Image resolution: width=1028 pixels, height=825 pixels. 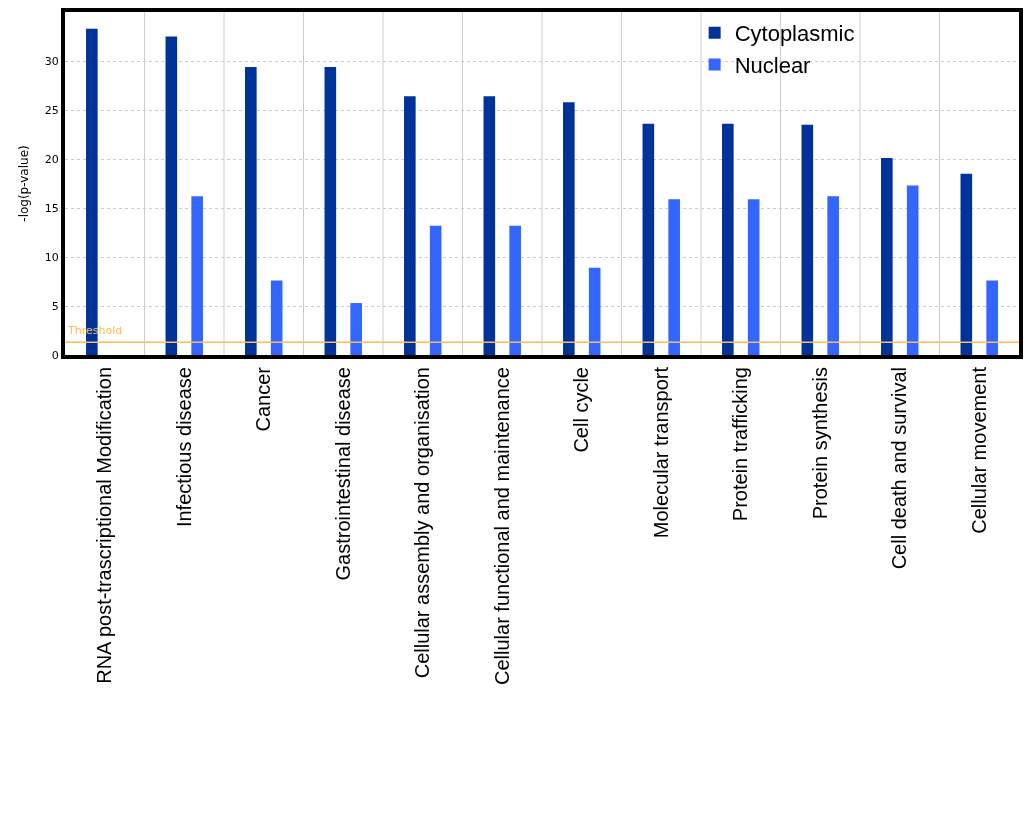 I want to click on y-tick-label: 15, so click(x=51, y=208).